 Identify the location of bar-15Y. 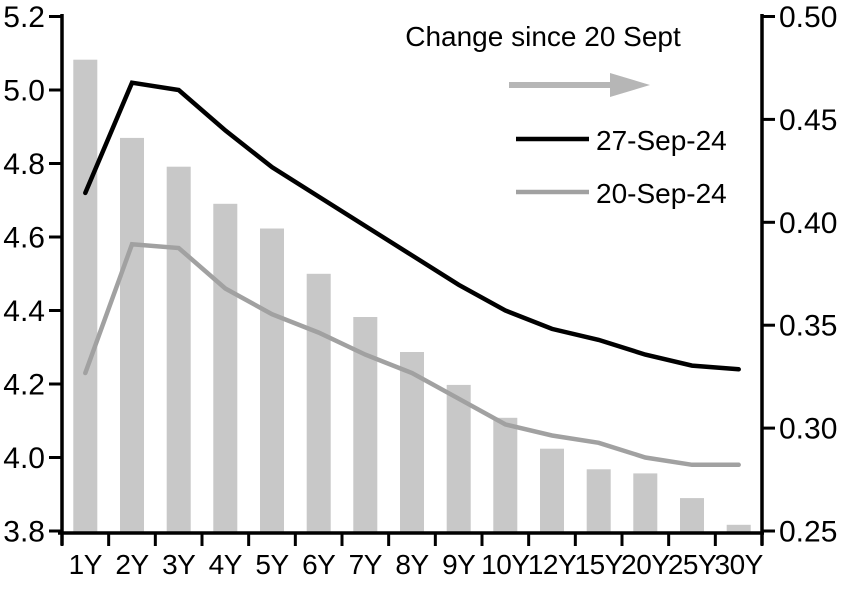
(598, 501).